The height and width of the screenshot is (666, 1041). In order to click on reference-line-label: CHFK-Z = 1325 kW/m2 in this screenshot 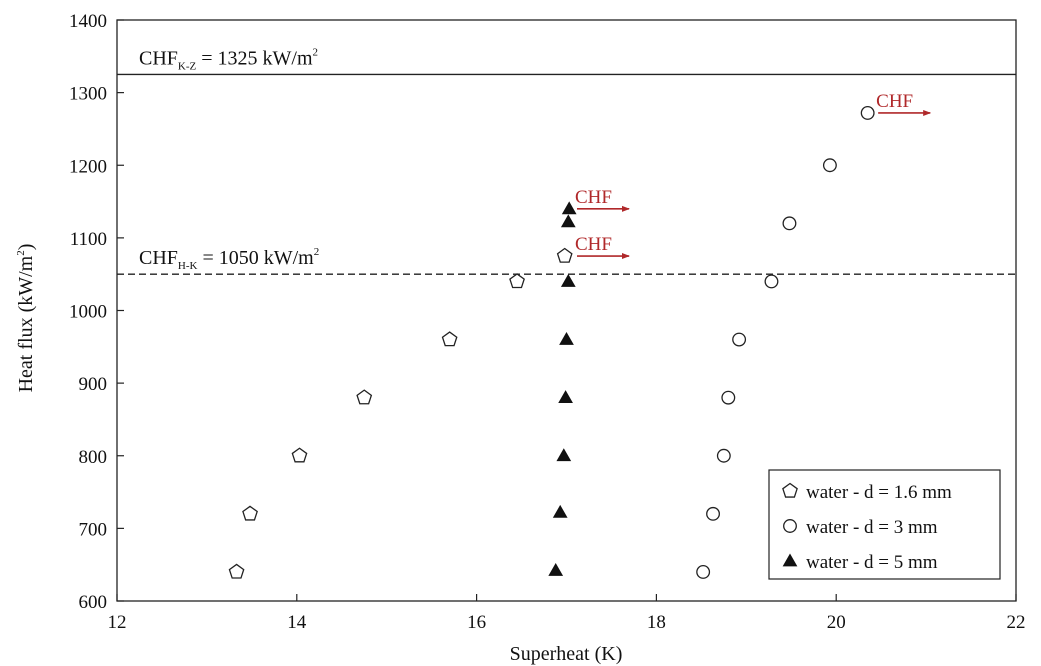, I will do `click(228, 59)`.